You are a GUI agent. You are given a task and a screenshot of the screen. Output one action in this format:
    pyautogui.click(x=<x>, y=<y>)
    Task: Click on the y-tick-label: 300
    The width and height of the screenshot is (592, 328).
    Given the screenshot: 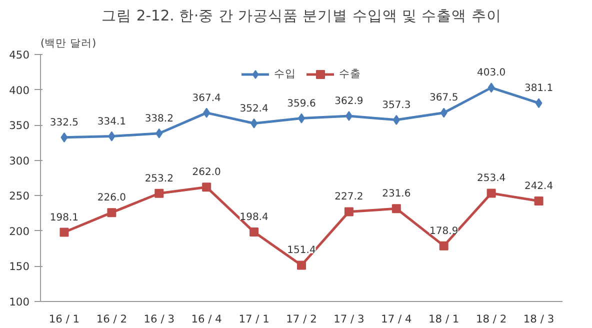 What is the action you would take?
    pyautogui.click(x=19, y=161)
    